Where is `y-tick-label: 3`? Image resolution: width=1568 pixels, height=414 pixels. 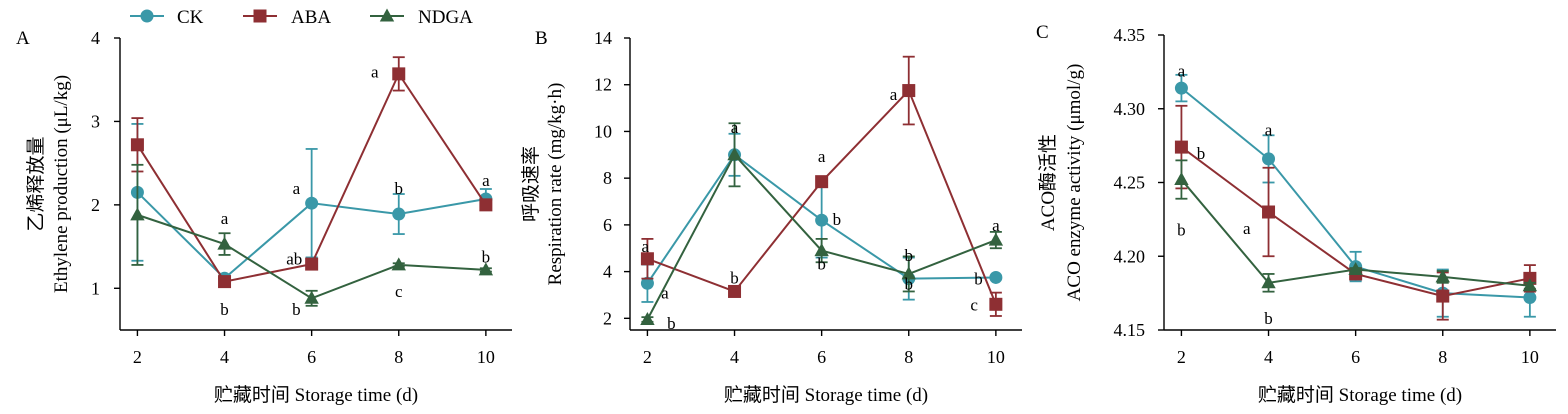
y-tick-label: 3 is located at coordinates (95, 121).